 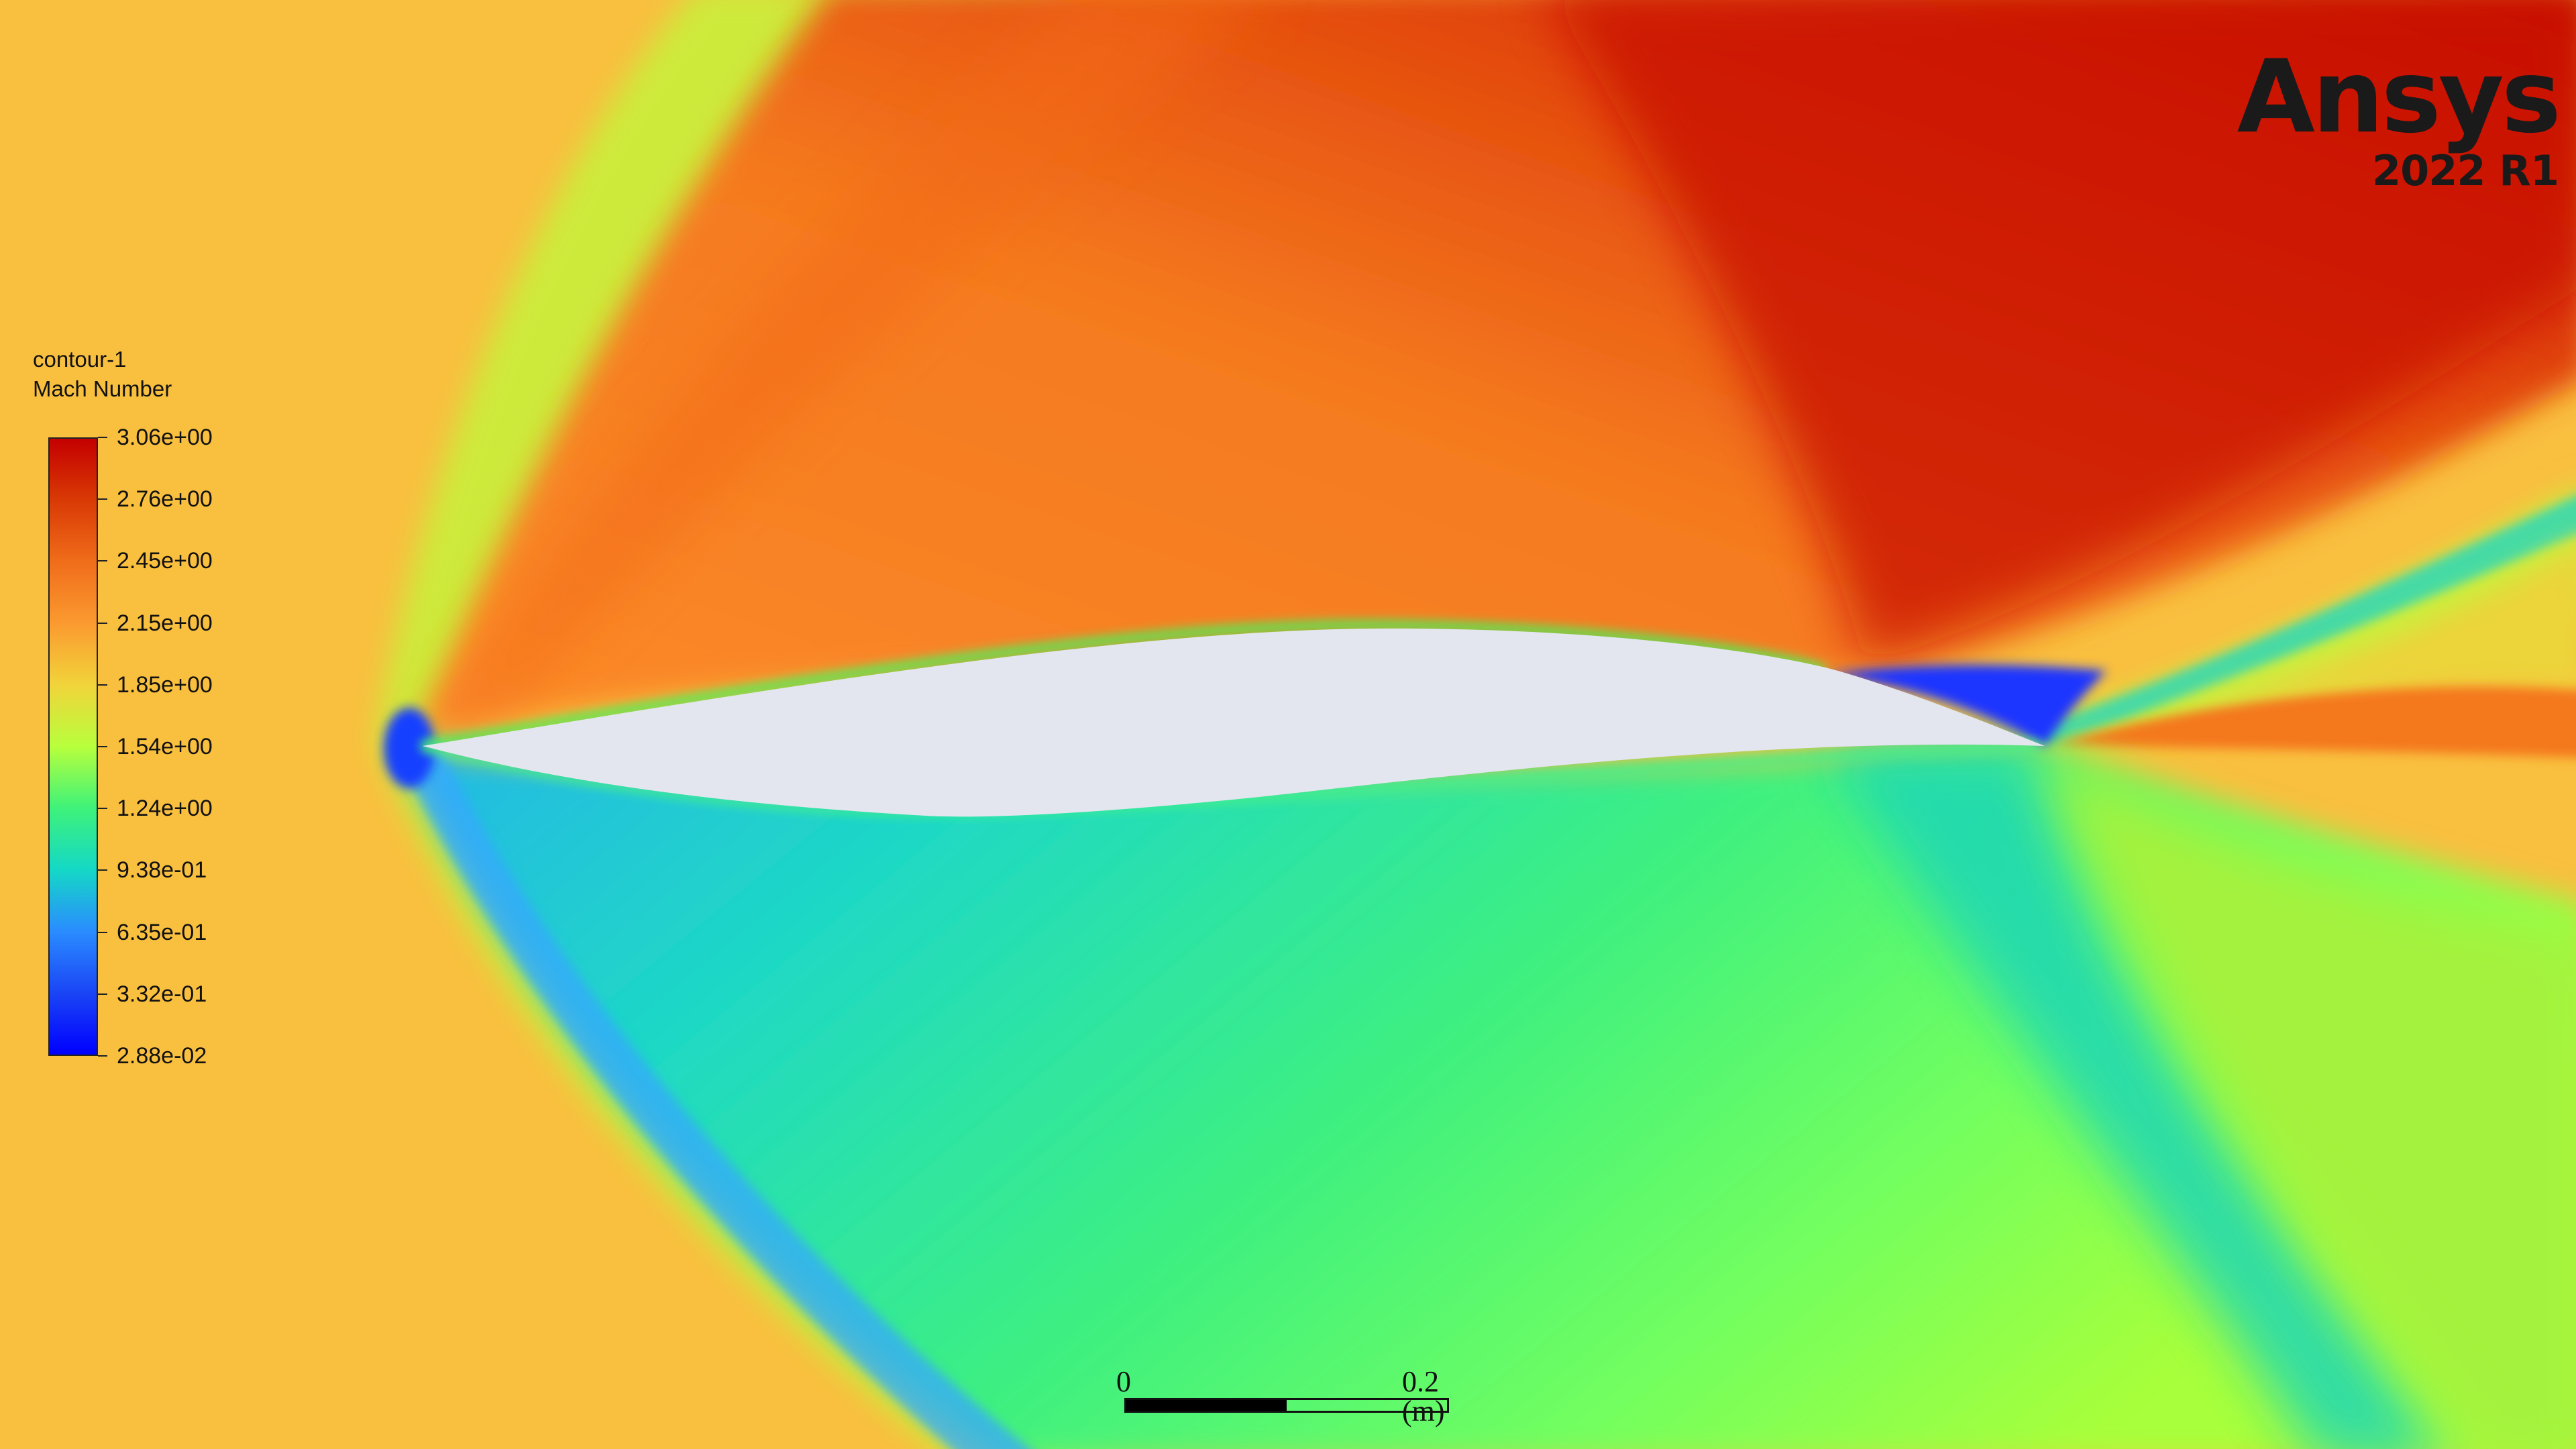 I want to click on scale-end-label: 0.2 (m), so click(x=1423, y=1396).